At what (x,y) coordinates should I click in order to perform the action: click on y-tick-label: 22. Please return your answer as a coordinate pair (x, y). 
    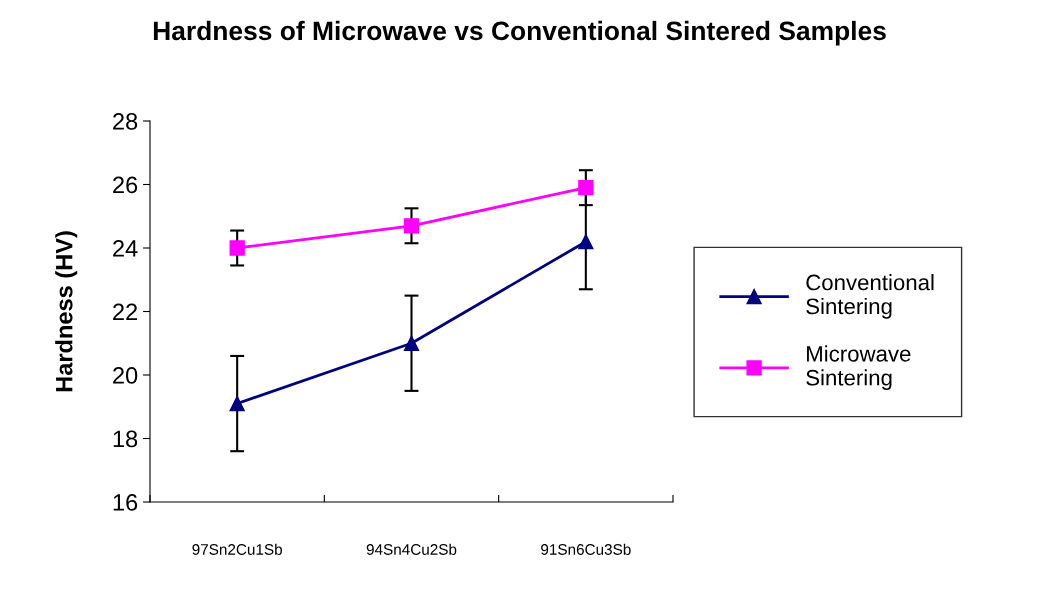
    Looking at the image, I should click on (125, 312).